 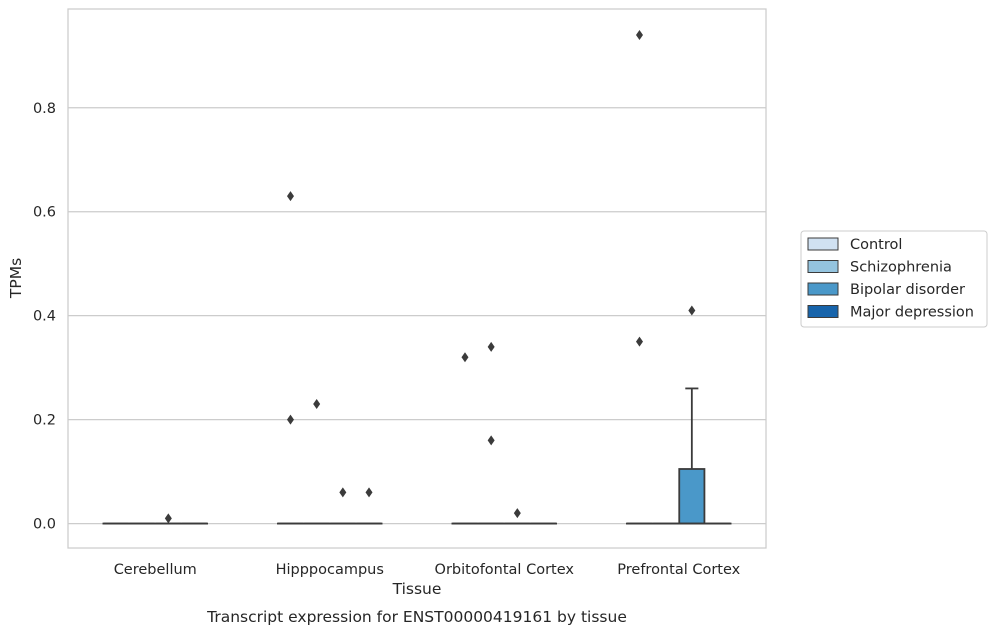 What do you see at coordinates (876, 245) in the screenshot?
I see `legend-label: Control` at bounding box center [876, 245].